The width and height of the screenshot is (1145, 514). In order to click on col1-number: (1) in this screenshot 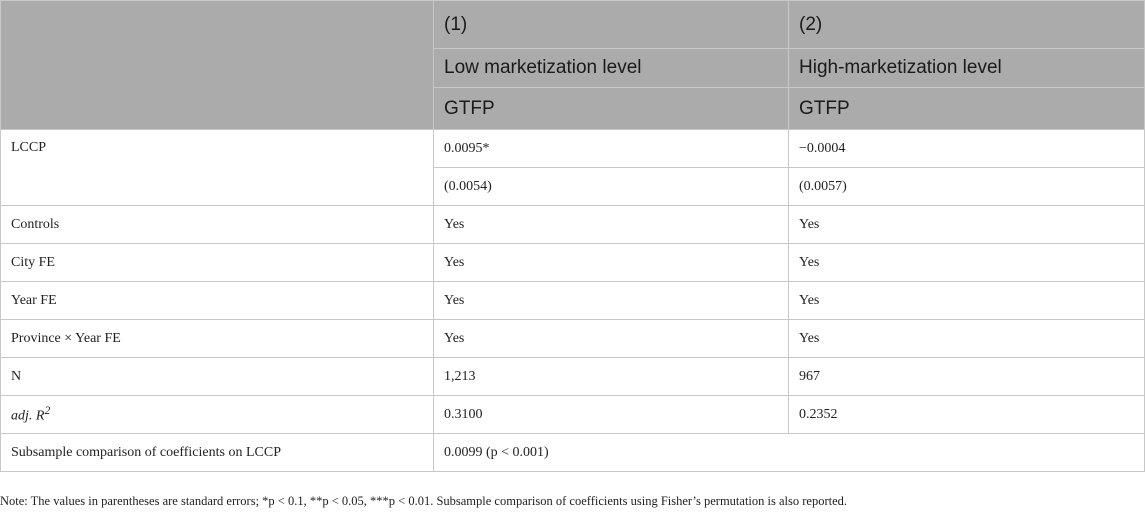, I will do `click(611, 24)`.